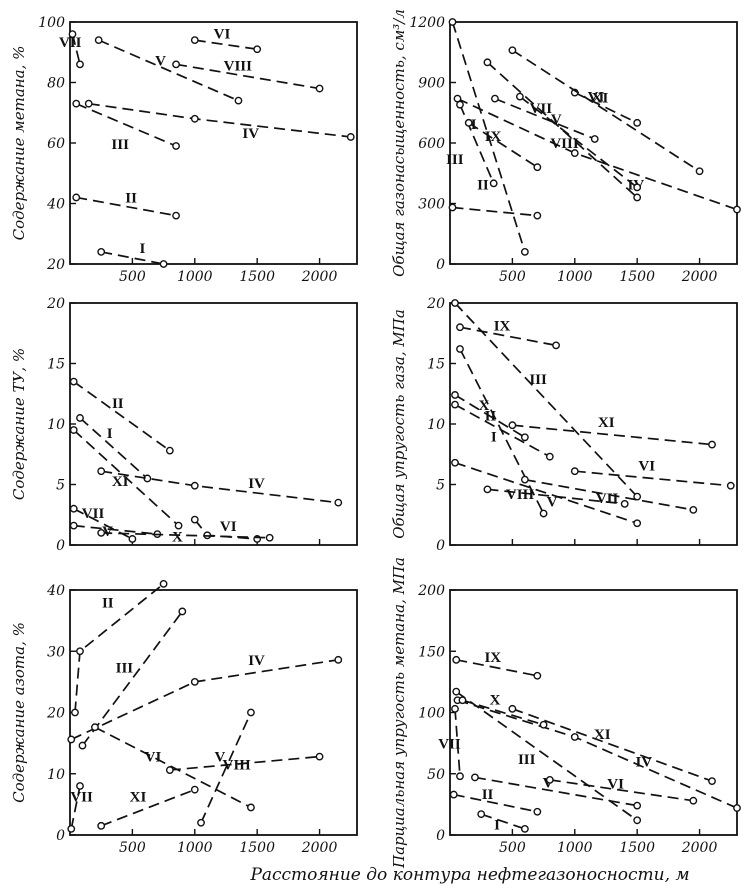 This screenshot has width=742, height=894. Describe the element at coordinates (503, 821) in the screenshot. I see `series-line-I` at that location.